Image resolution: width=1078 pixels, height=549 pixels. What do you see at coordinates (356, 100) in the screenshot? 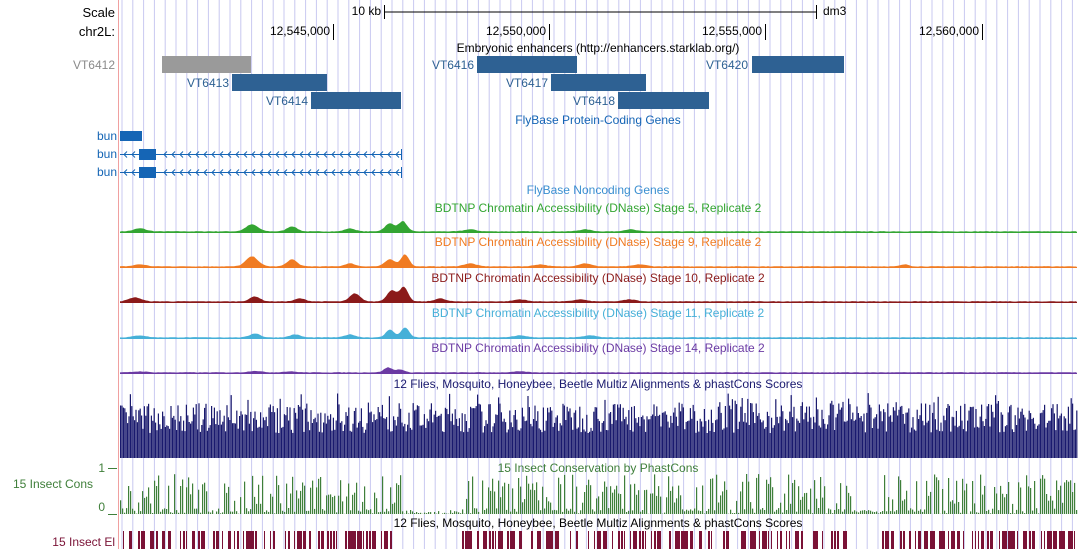
I see `enhancer-feature-vt6414` at bounding box center [356, 100].